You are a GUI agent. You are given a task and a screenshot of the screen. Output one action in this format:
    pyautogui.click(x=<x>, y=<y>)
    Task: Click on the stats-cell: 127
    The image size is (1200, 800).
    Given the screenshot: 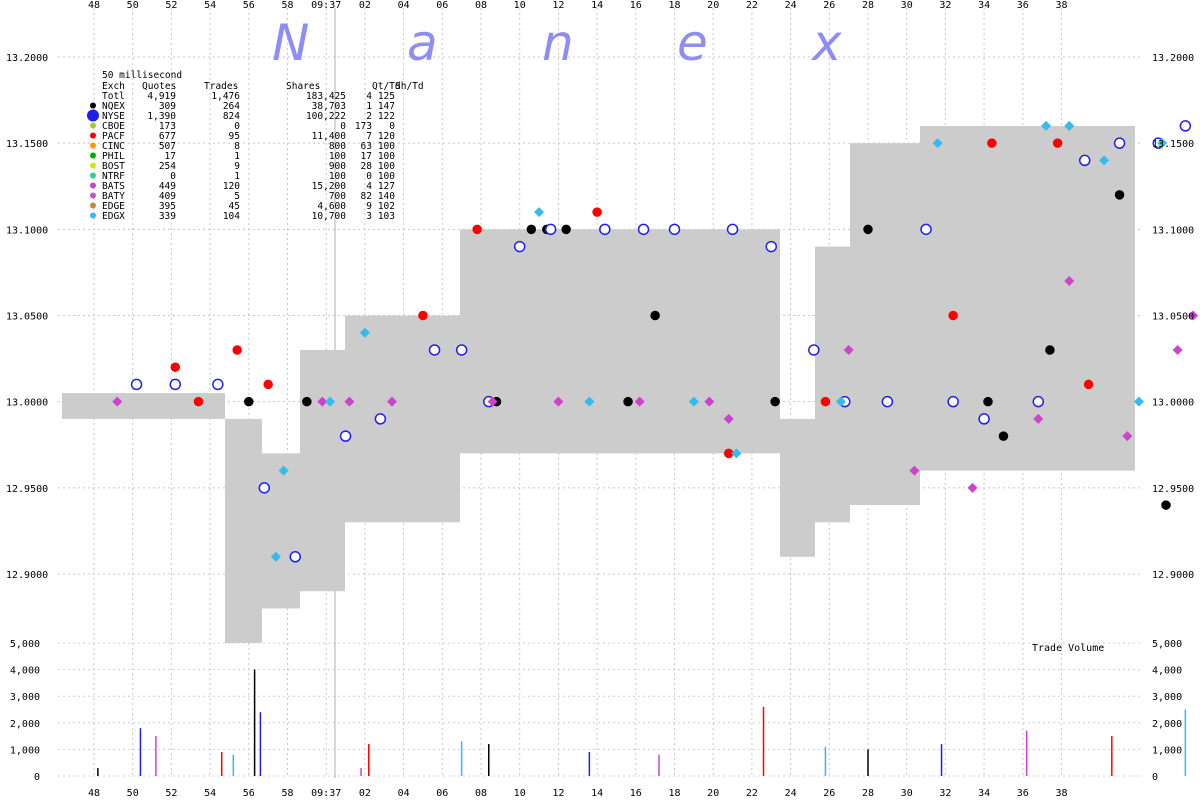 What is the action you would take?
    pyautogui.click(x=386, y=186)
    